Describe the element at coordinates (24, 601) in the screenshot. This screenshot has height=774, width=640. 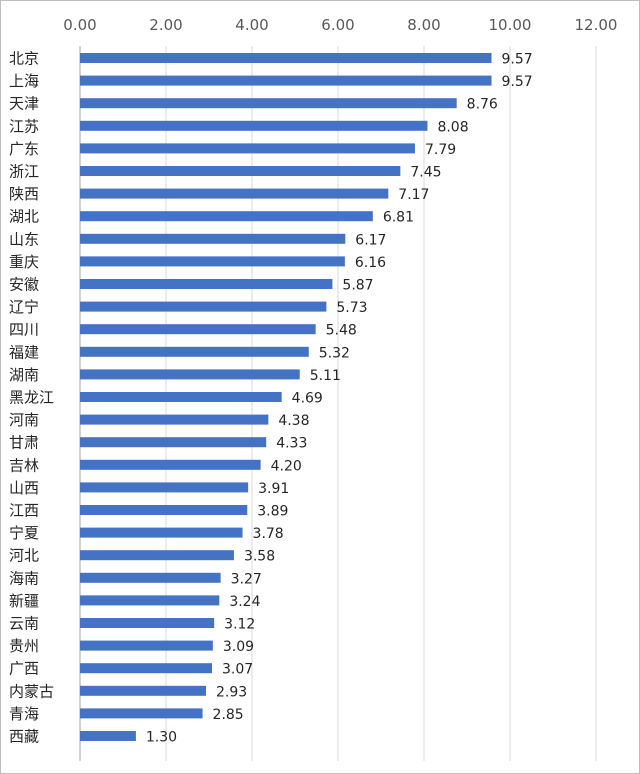
I see `category-label: 新疆` at that location.